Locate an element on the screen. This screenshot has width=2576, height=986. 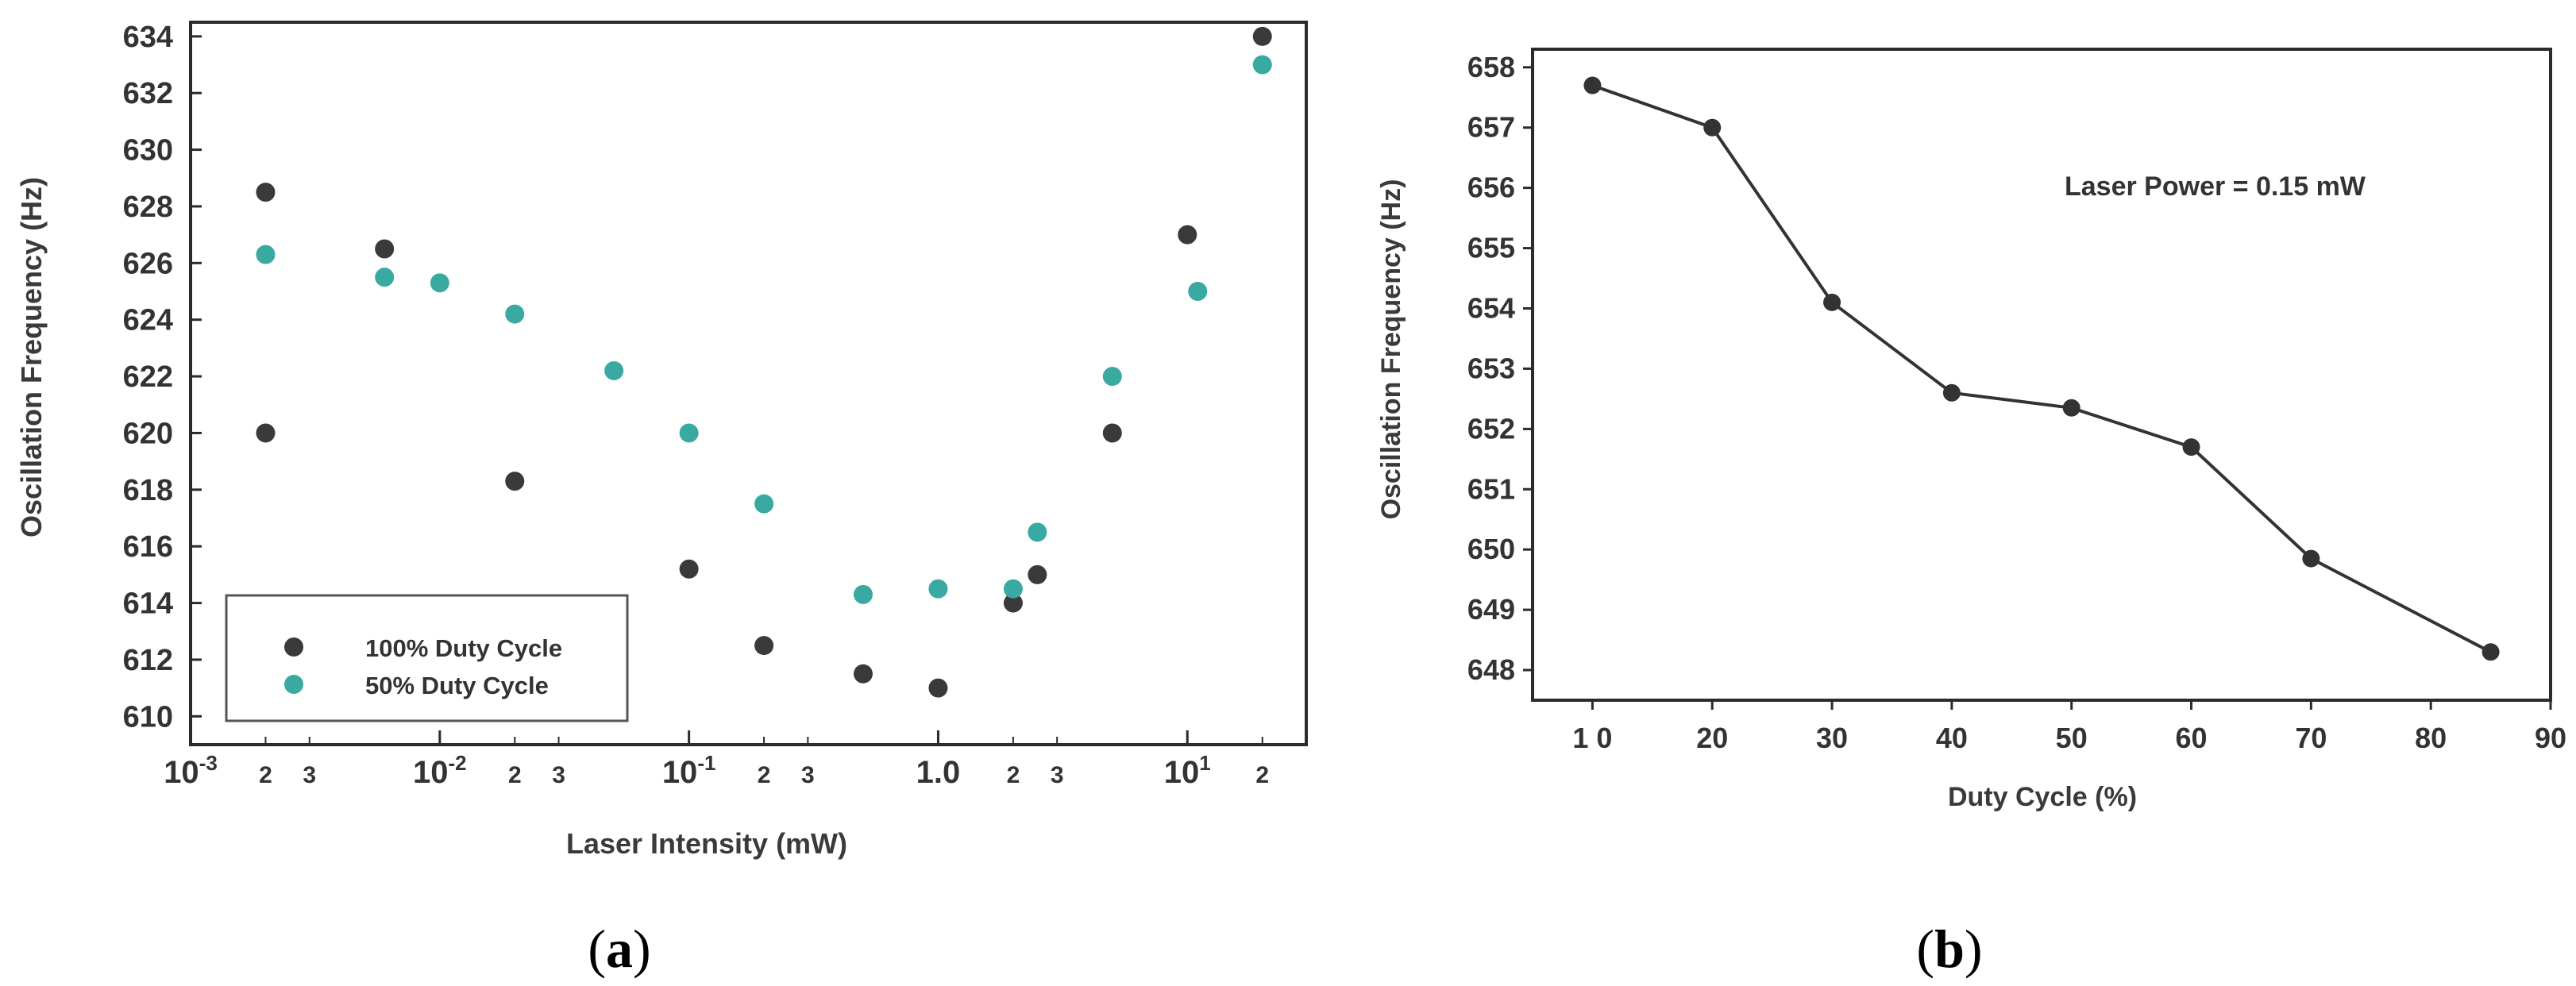
y-tick-label: 650 is located at coordinates (1491, 549).